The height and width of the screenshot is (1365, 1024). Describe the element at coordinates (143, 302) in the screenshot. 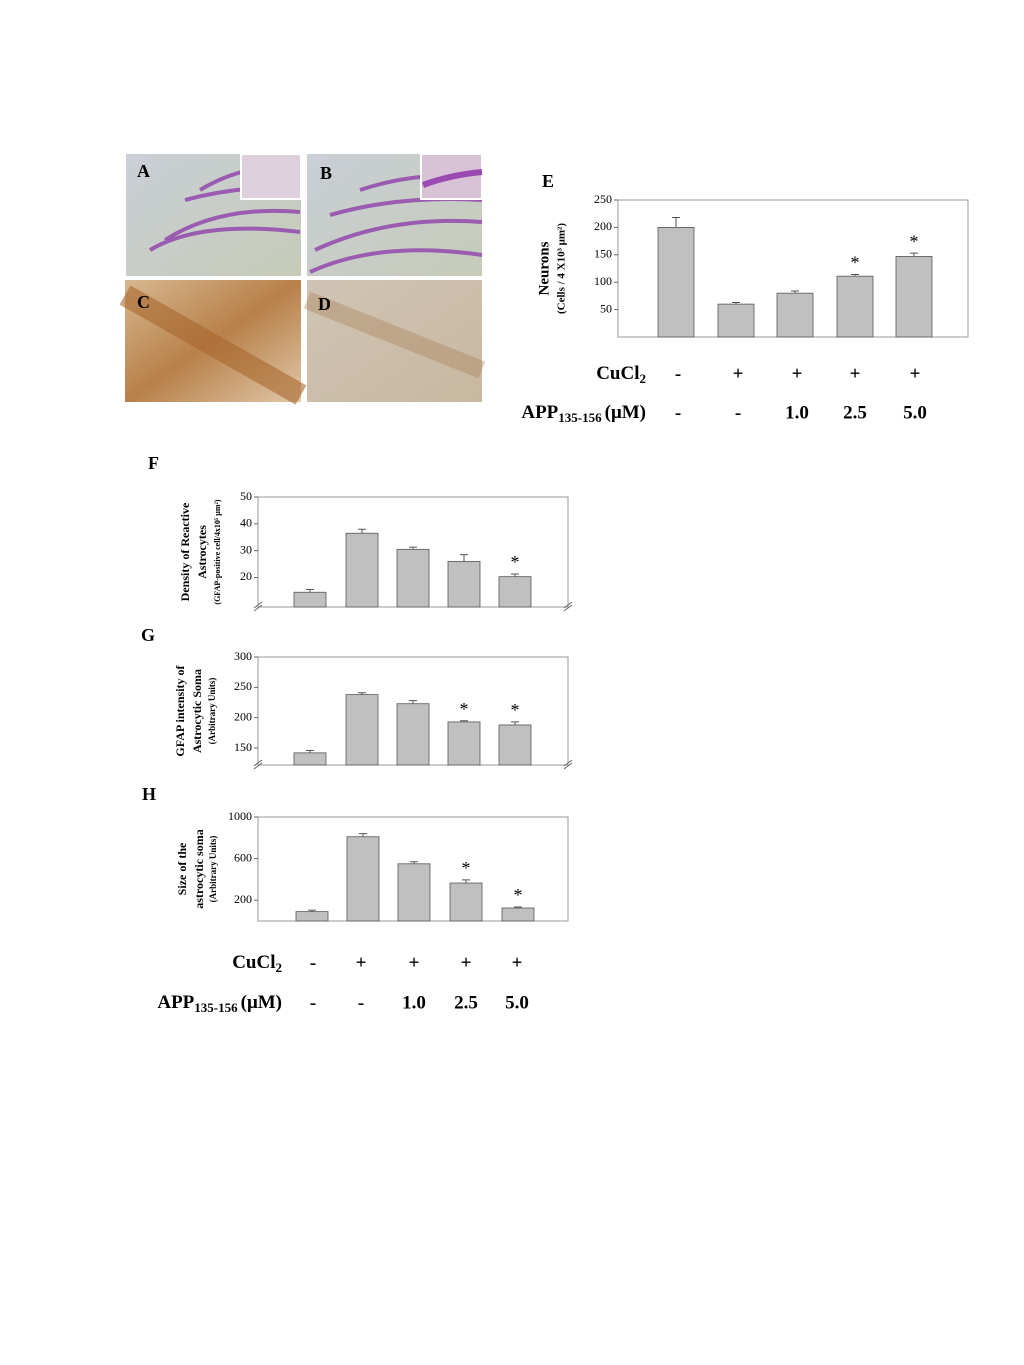

I see `panel-label: C` at that location.